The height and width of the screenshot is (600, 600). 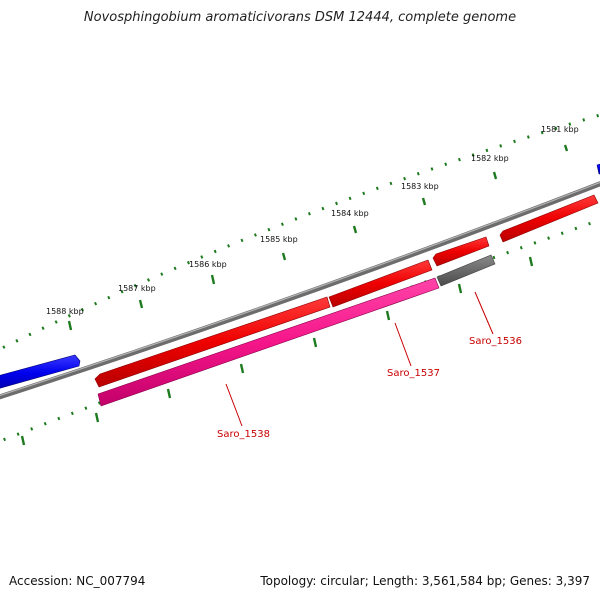 I want to click on gene-label-saro-1537: Saro_1537, so click(x=413, y=373).